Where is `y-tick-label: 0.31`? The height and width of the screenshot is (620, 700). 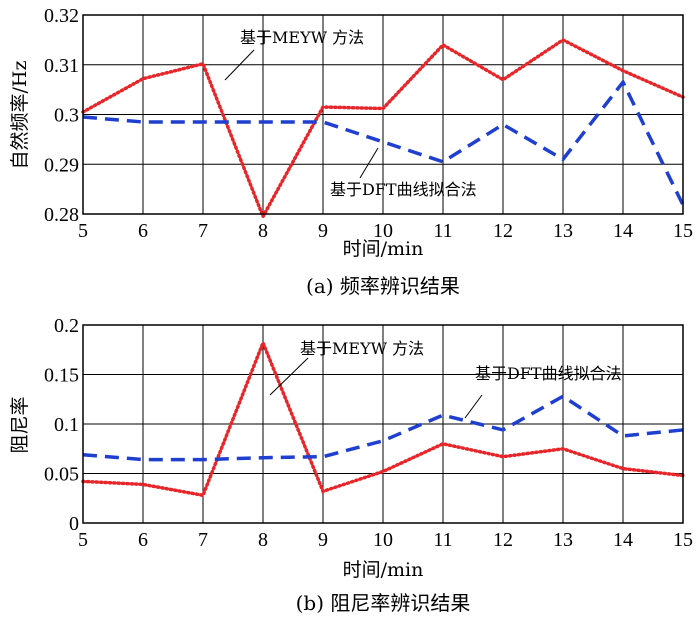 y-tick-label: 0.31 is located at coordinates (61, 66).